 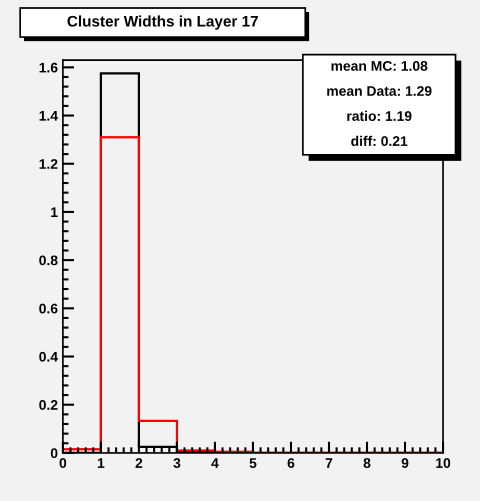 What do you see at coordinates (49, 164) in the screenshot?
I see `y-tick-label: 1.2` at bounding box center [49, 164].